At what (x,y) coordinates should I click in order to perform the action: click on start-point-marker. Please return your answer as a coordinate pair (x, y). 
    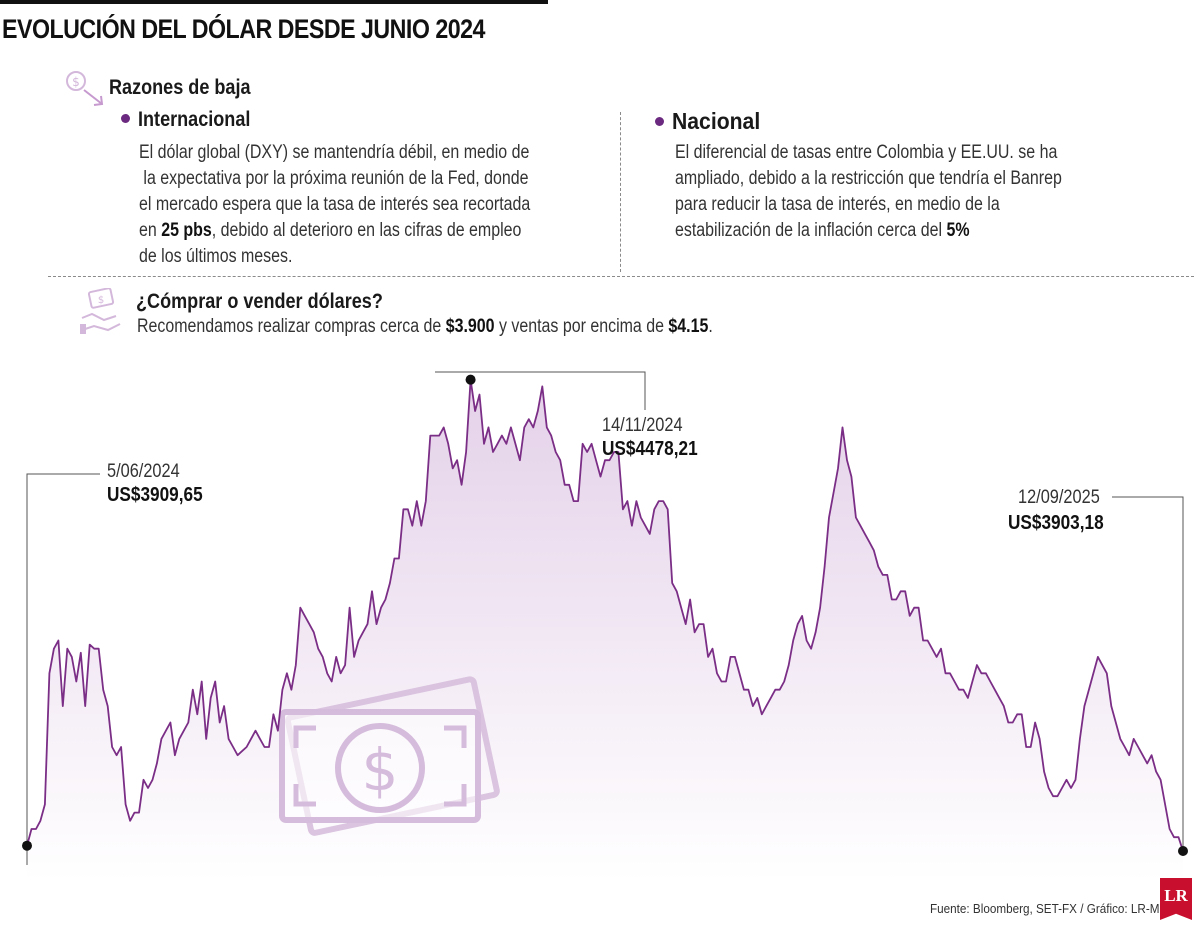
    Looking at the image, I should click on (27, 845).